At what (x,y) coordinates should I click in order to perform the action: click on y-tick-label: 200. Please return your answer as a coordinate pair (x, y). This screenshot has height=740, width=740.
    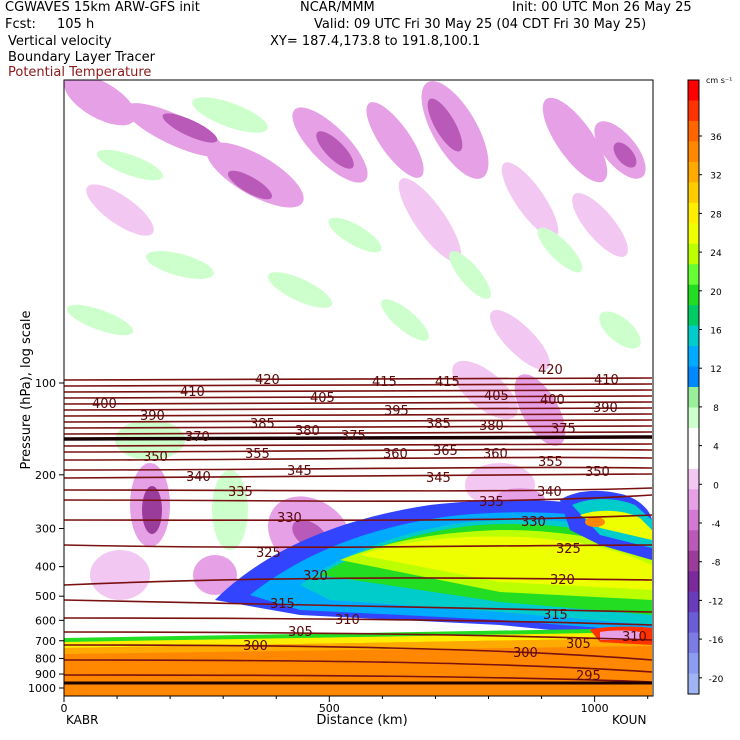
    Looking at the image, I should click on (45, 475).